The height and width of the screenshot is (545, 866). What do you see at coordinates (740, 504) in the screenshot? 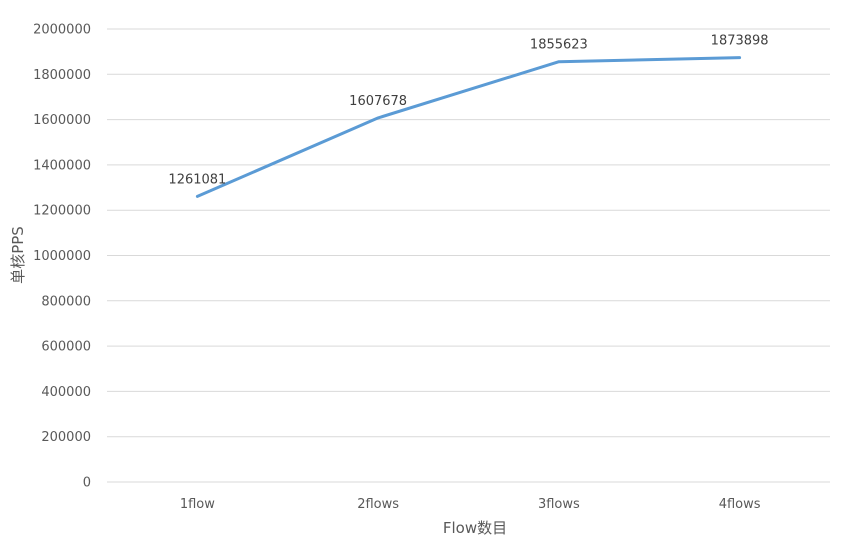
I see `x-tick-label: 4flows` at bounding box center [740, 504].